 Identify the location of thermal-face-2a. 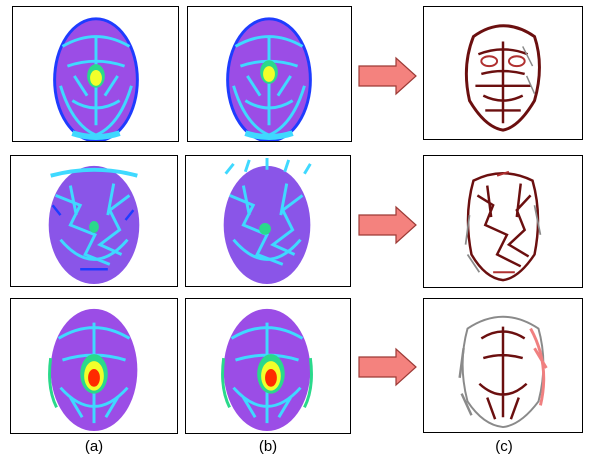
(94, 225).